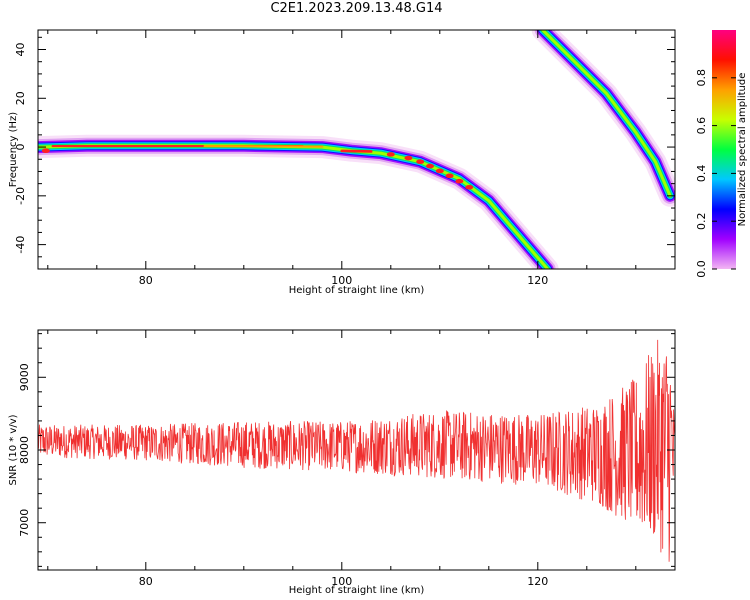  What do you see at coordinates (357, 290) in the screenshot?
I see `top-xlabel: Height of straight line (km)` at bounding box center [357, 290].